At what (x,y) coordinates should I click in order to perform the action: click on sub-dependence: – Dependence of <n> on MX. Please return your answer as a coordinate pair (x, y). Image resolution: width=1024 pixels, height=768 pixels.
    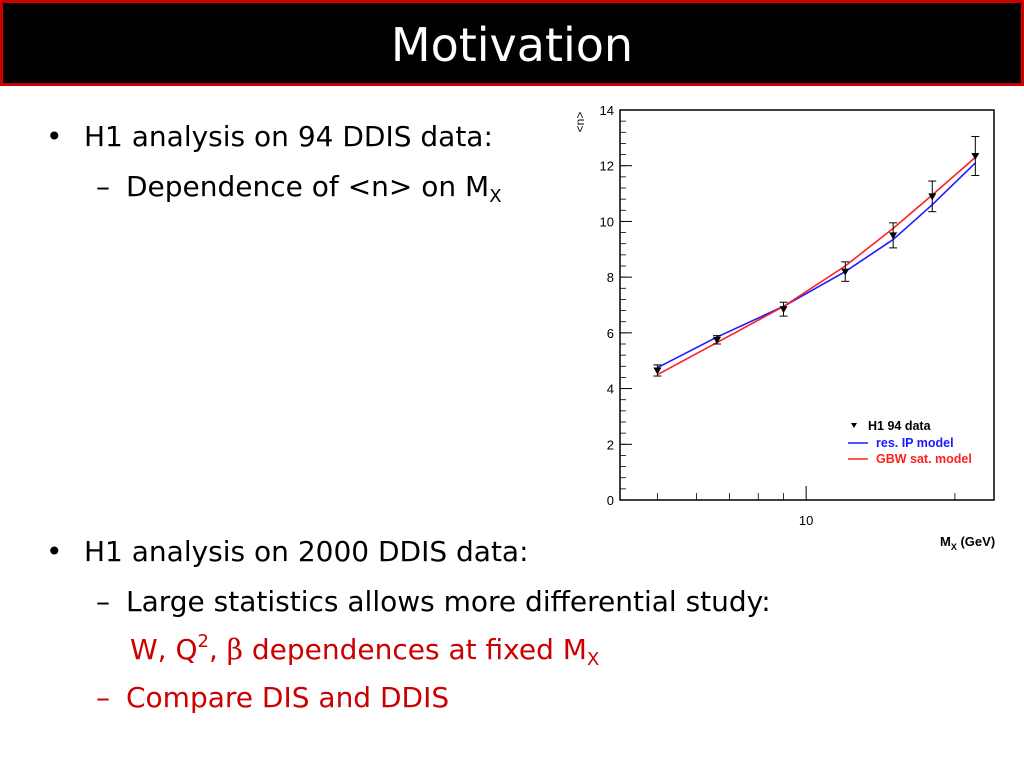
    Looking at the image, I should click on (299, 188).